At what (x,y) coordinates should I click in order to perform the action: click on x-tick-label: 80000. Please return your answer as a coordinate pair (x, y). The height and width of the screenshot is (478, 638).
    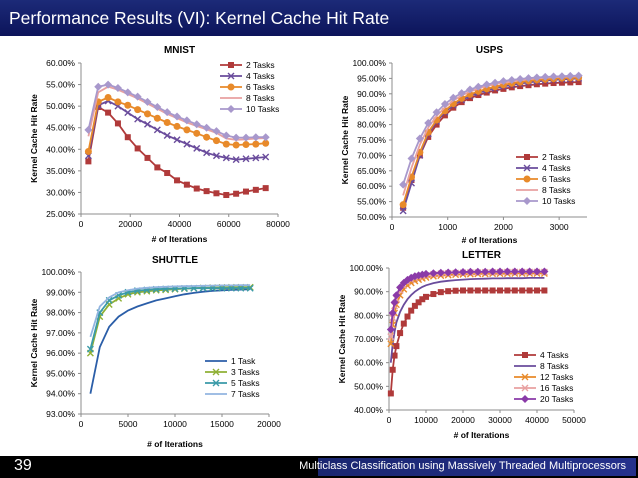
    Looking at the image, I should click on (278, 224).